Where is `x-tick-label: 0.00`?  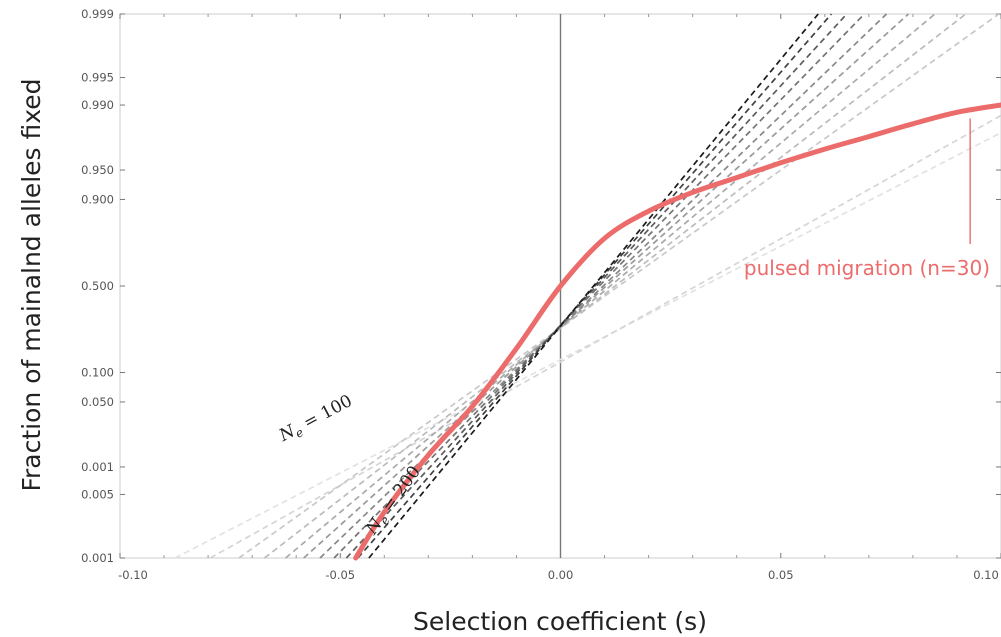 x-tick-label: 0.00 is located at coordinates (561, 575).